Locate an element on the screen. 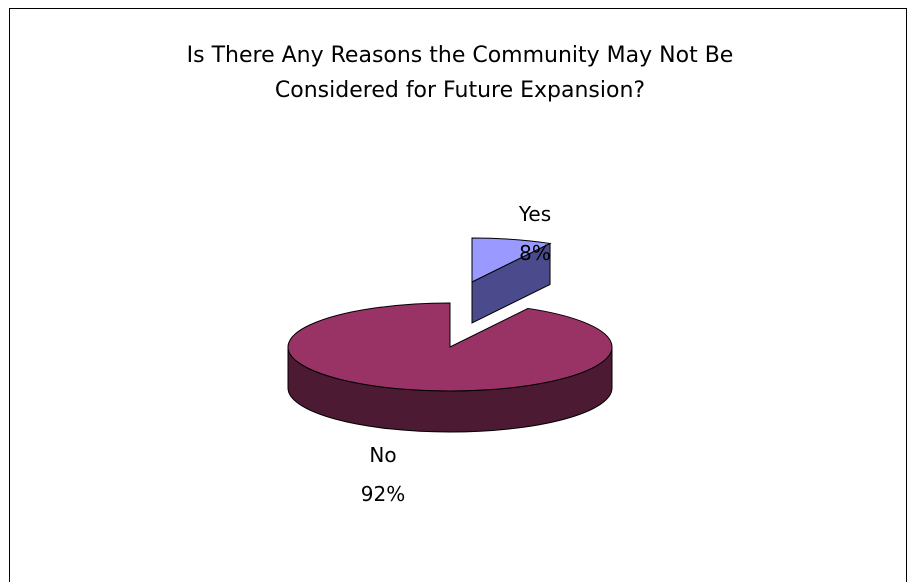 Image resolution: width=920 pixels, height=582 pixels. yes-label: Yes is located at coordinates (534, 214).